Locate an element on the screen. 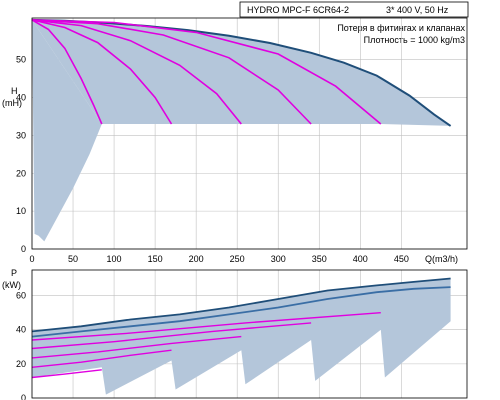 This screenshot has width=500, height=400. x-tick-label: 250 is located at coordinates (237, 259).